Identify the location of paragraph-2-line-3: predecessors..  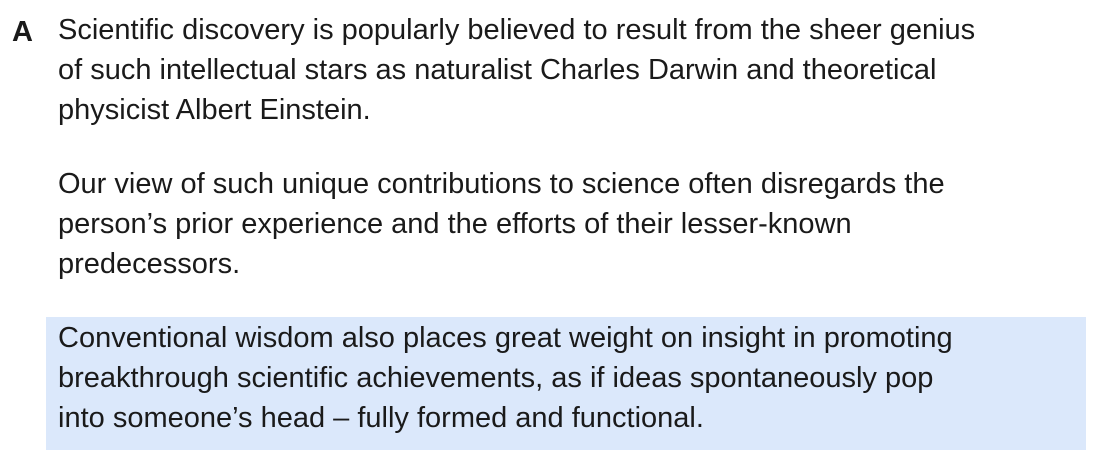
(149, 264).